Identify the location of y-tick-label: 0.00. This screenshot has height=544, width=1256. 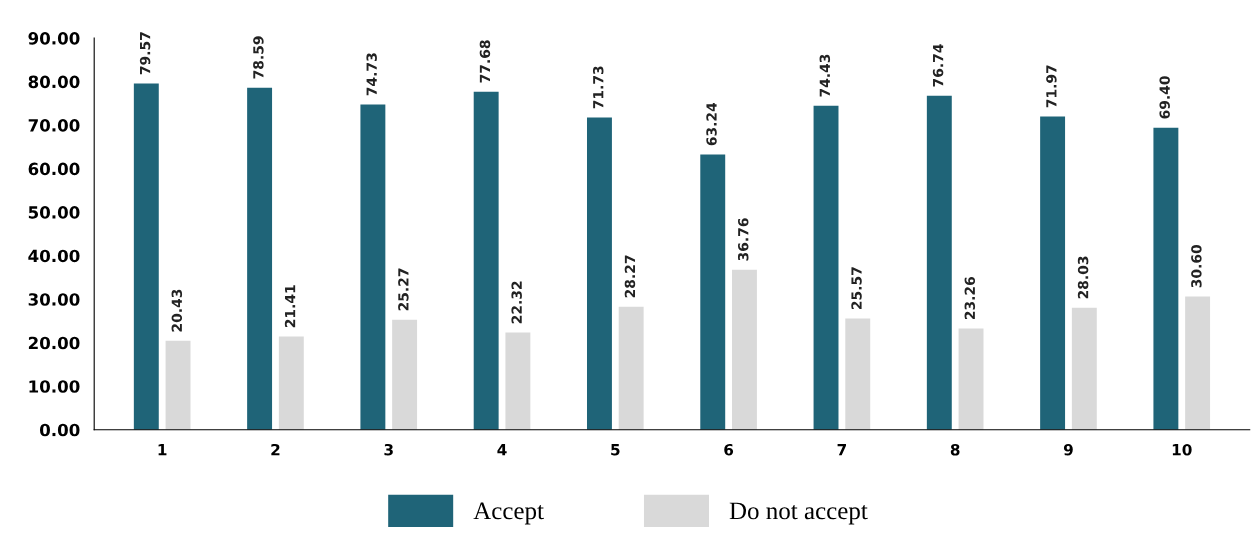
(59, 430).